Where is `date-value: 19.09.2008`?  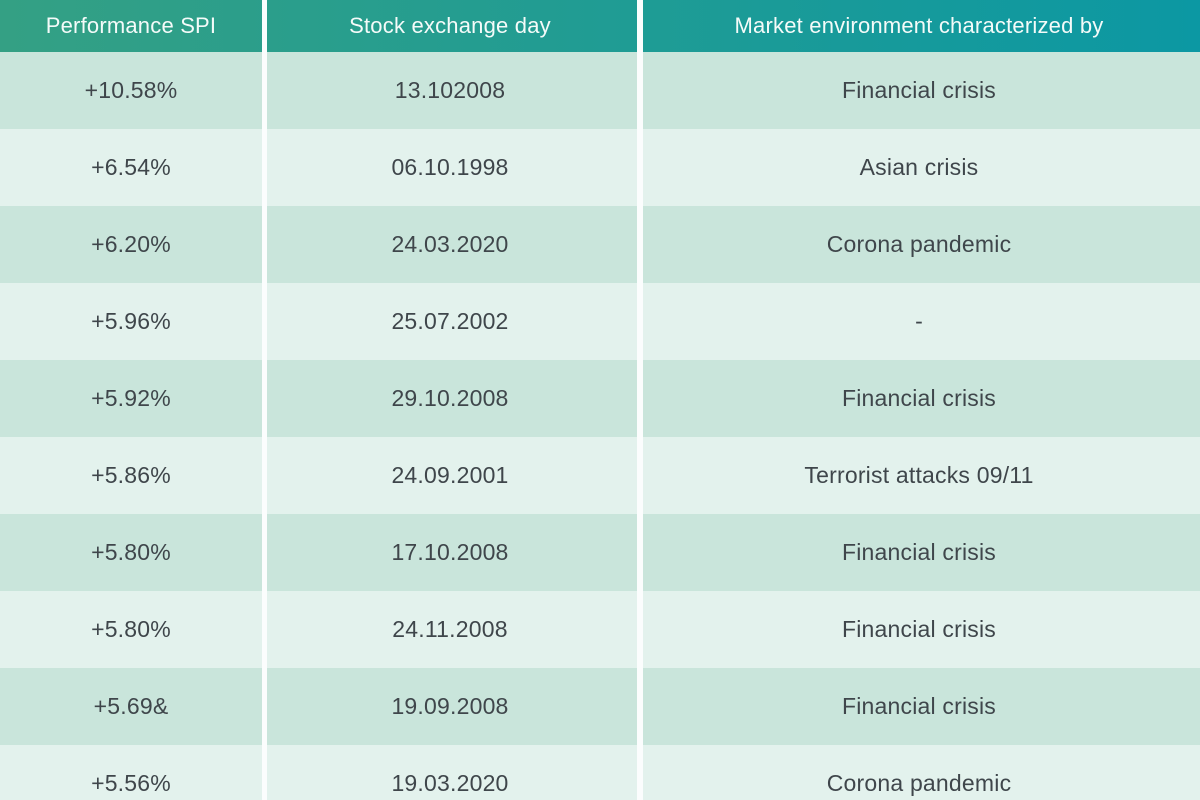
date-value: 19.09.2008 is located at coordinates (450, 706).